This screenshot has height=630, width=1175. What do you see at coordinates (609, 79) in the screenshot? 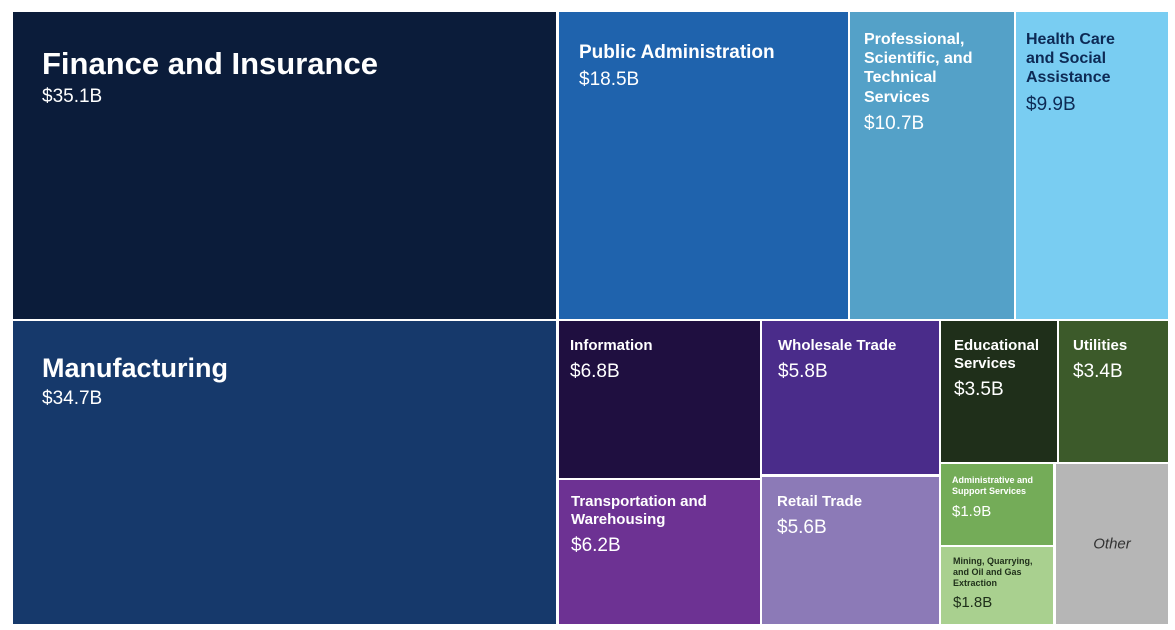
I see `tile-value-label: $18.5B` at bounding box center [609, 79].